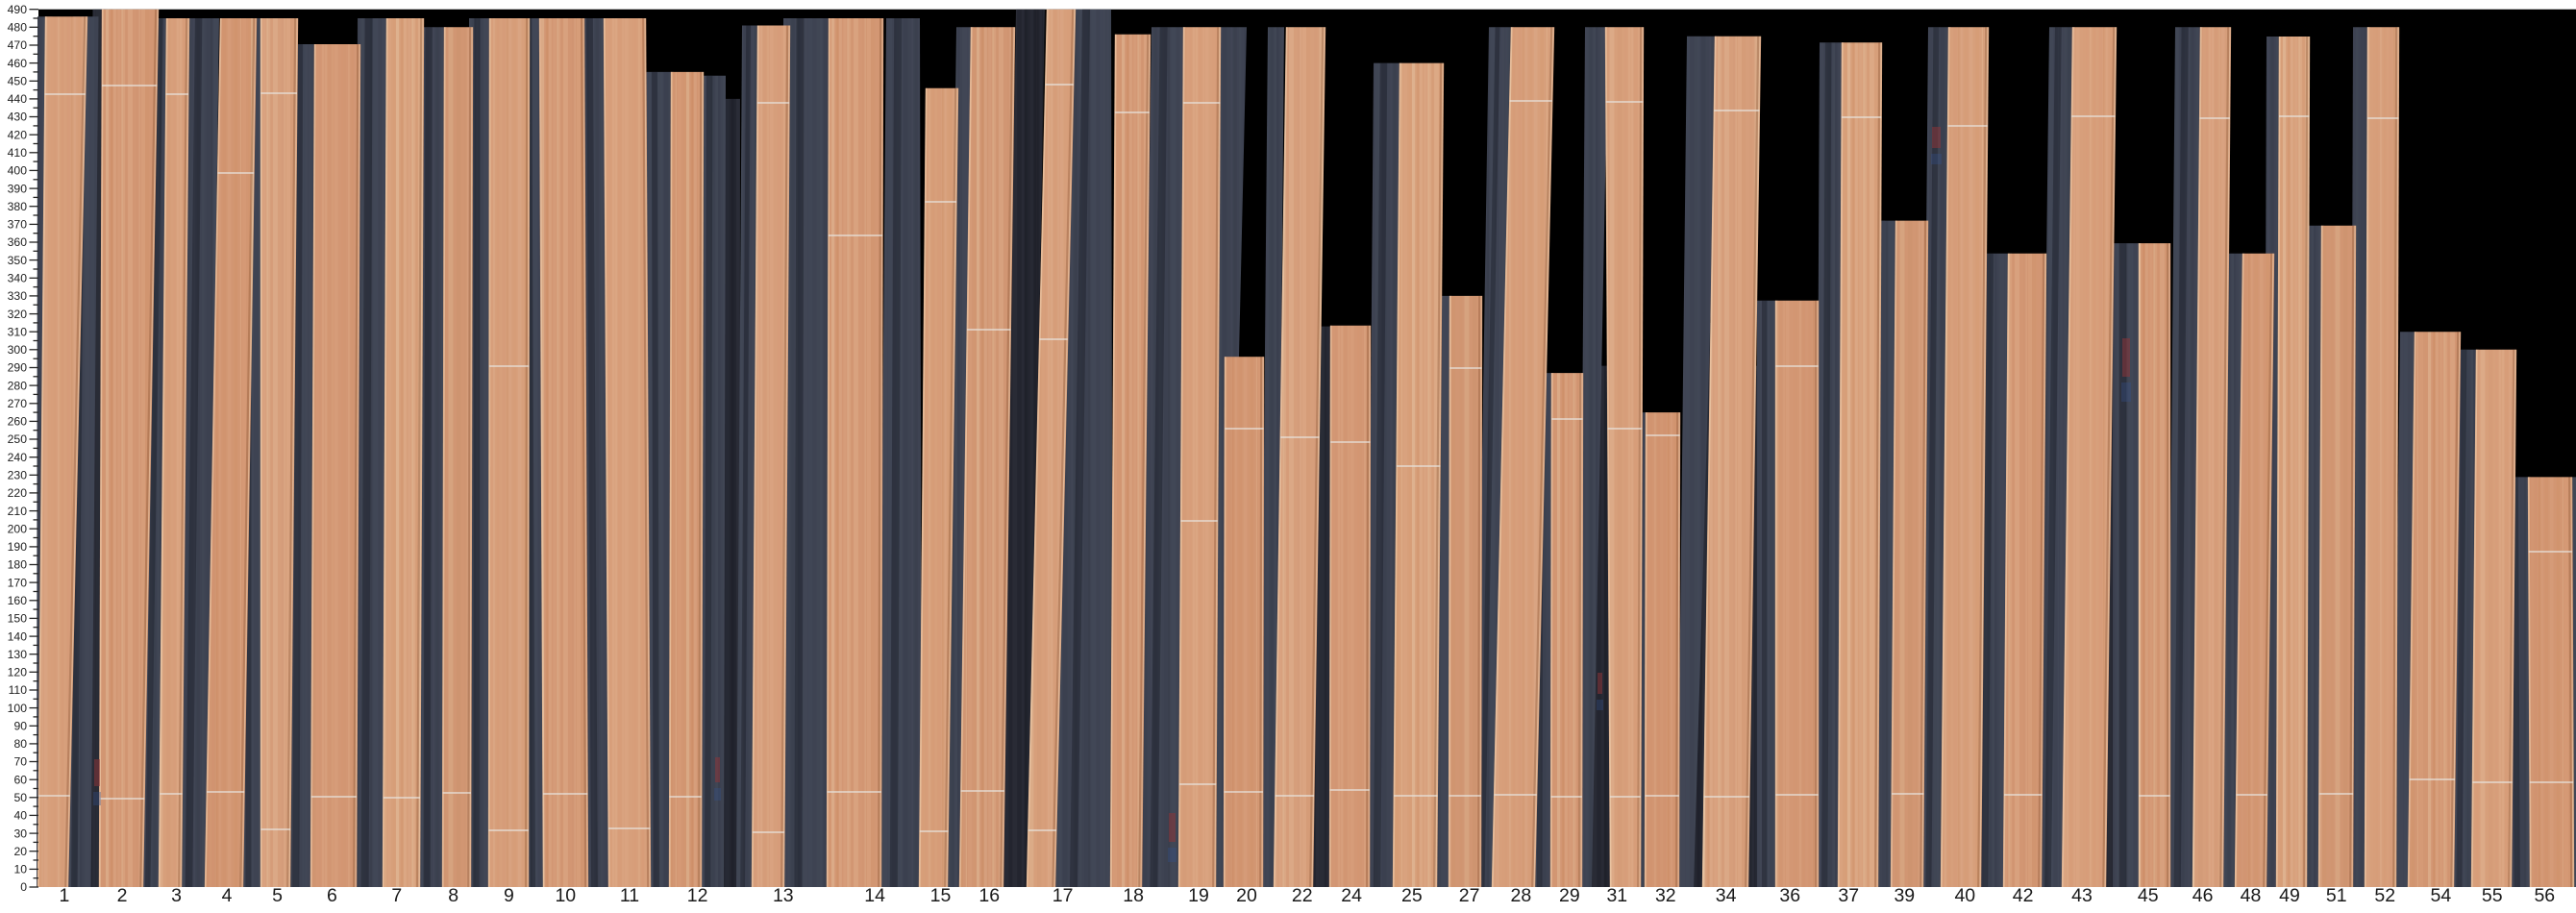  Describe the element at coordinates (697, 895) in the screenshot. I see `svg-text: 12` at that location.